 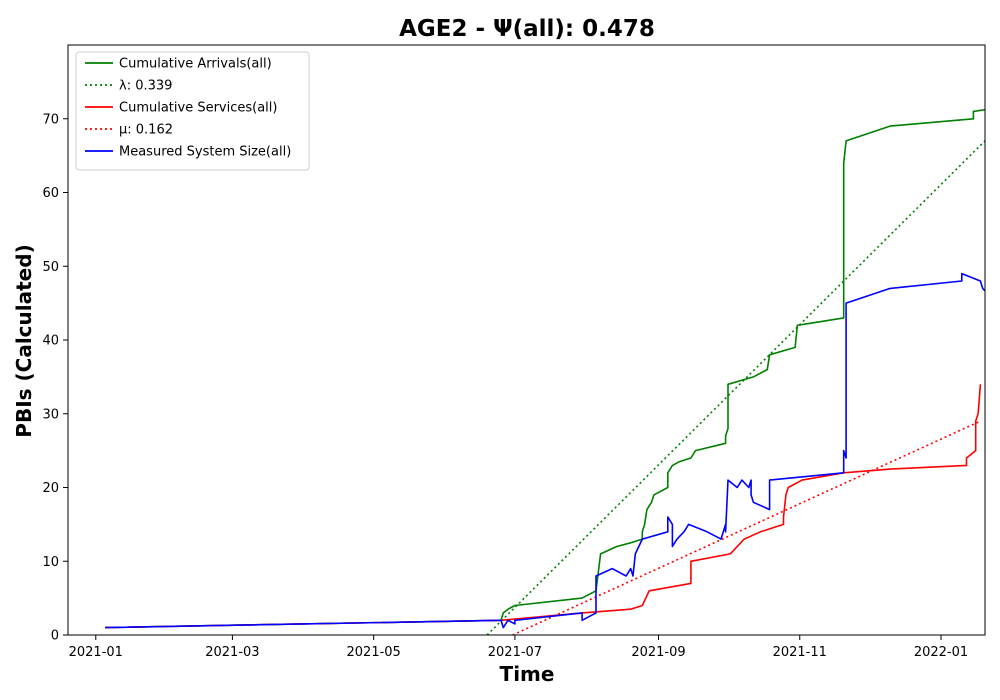 I want to click on legend-label-cumulative-services-all: Cumulative Services(all), so click(x=198, y=108).